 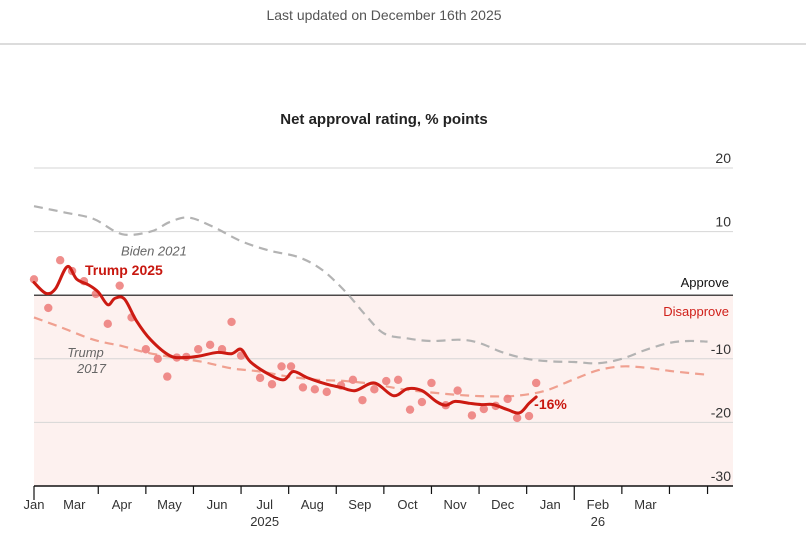 I want to click on y-tick-label: -20, so click(x=721, y=412).